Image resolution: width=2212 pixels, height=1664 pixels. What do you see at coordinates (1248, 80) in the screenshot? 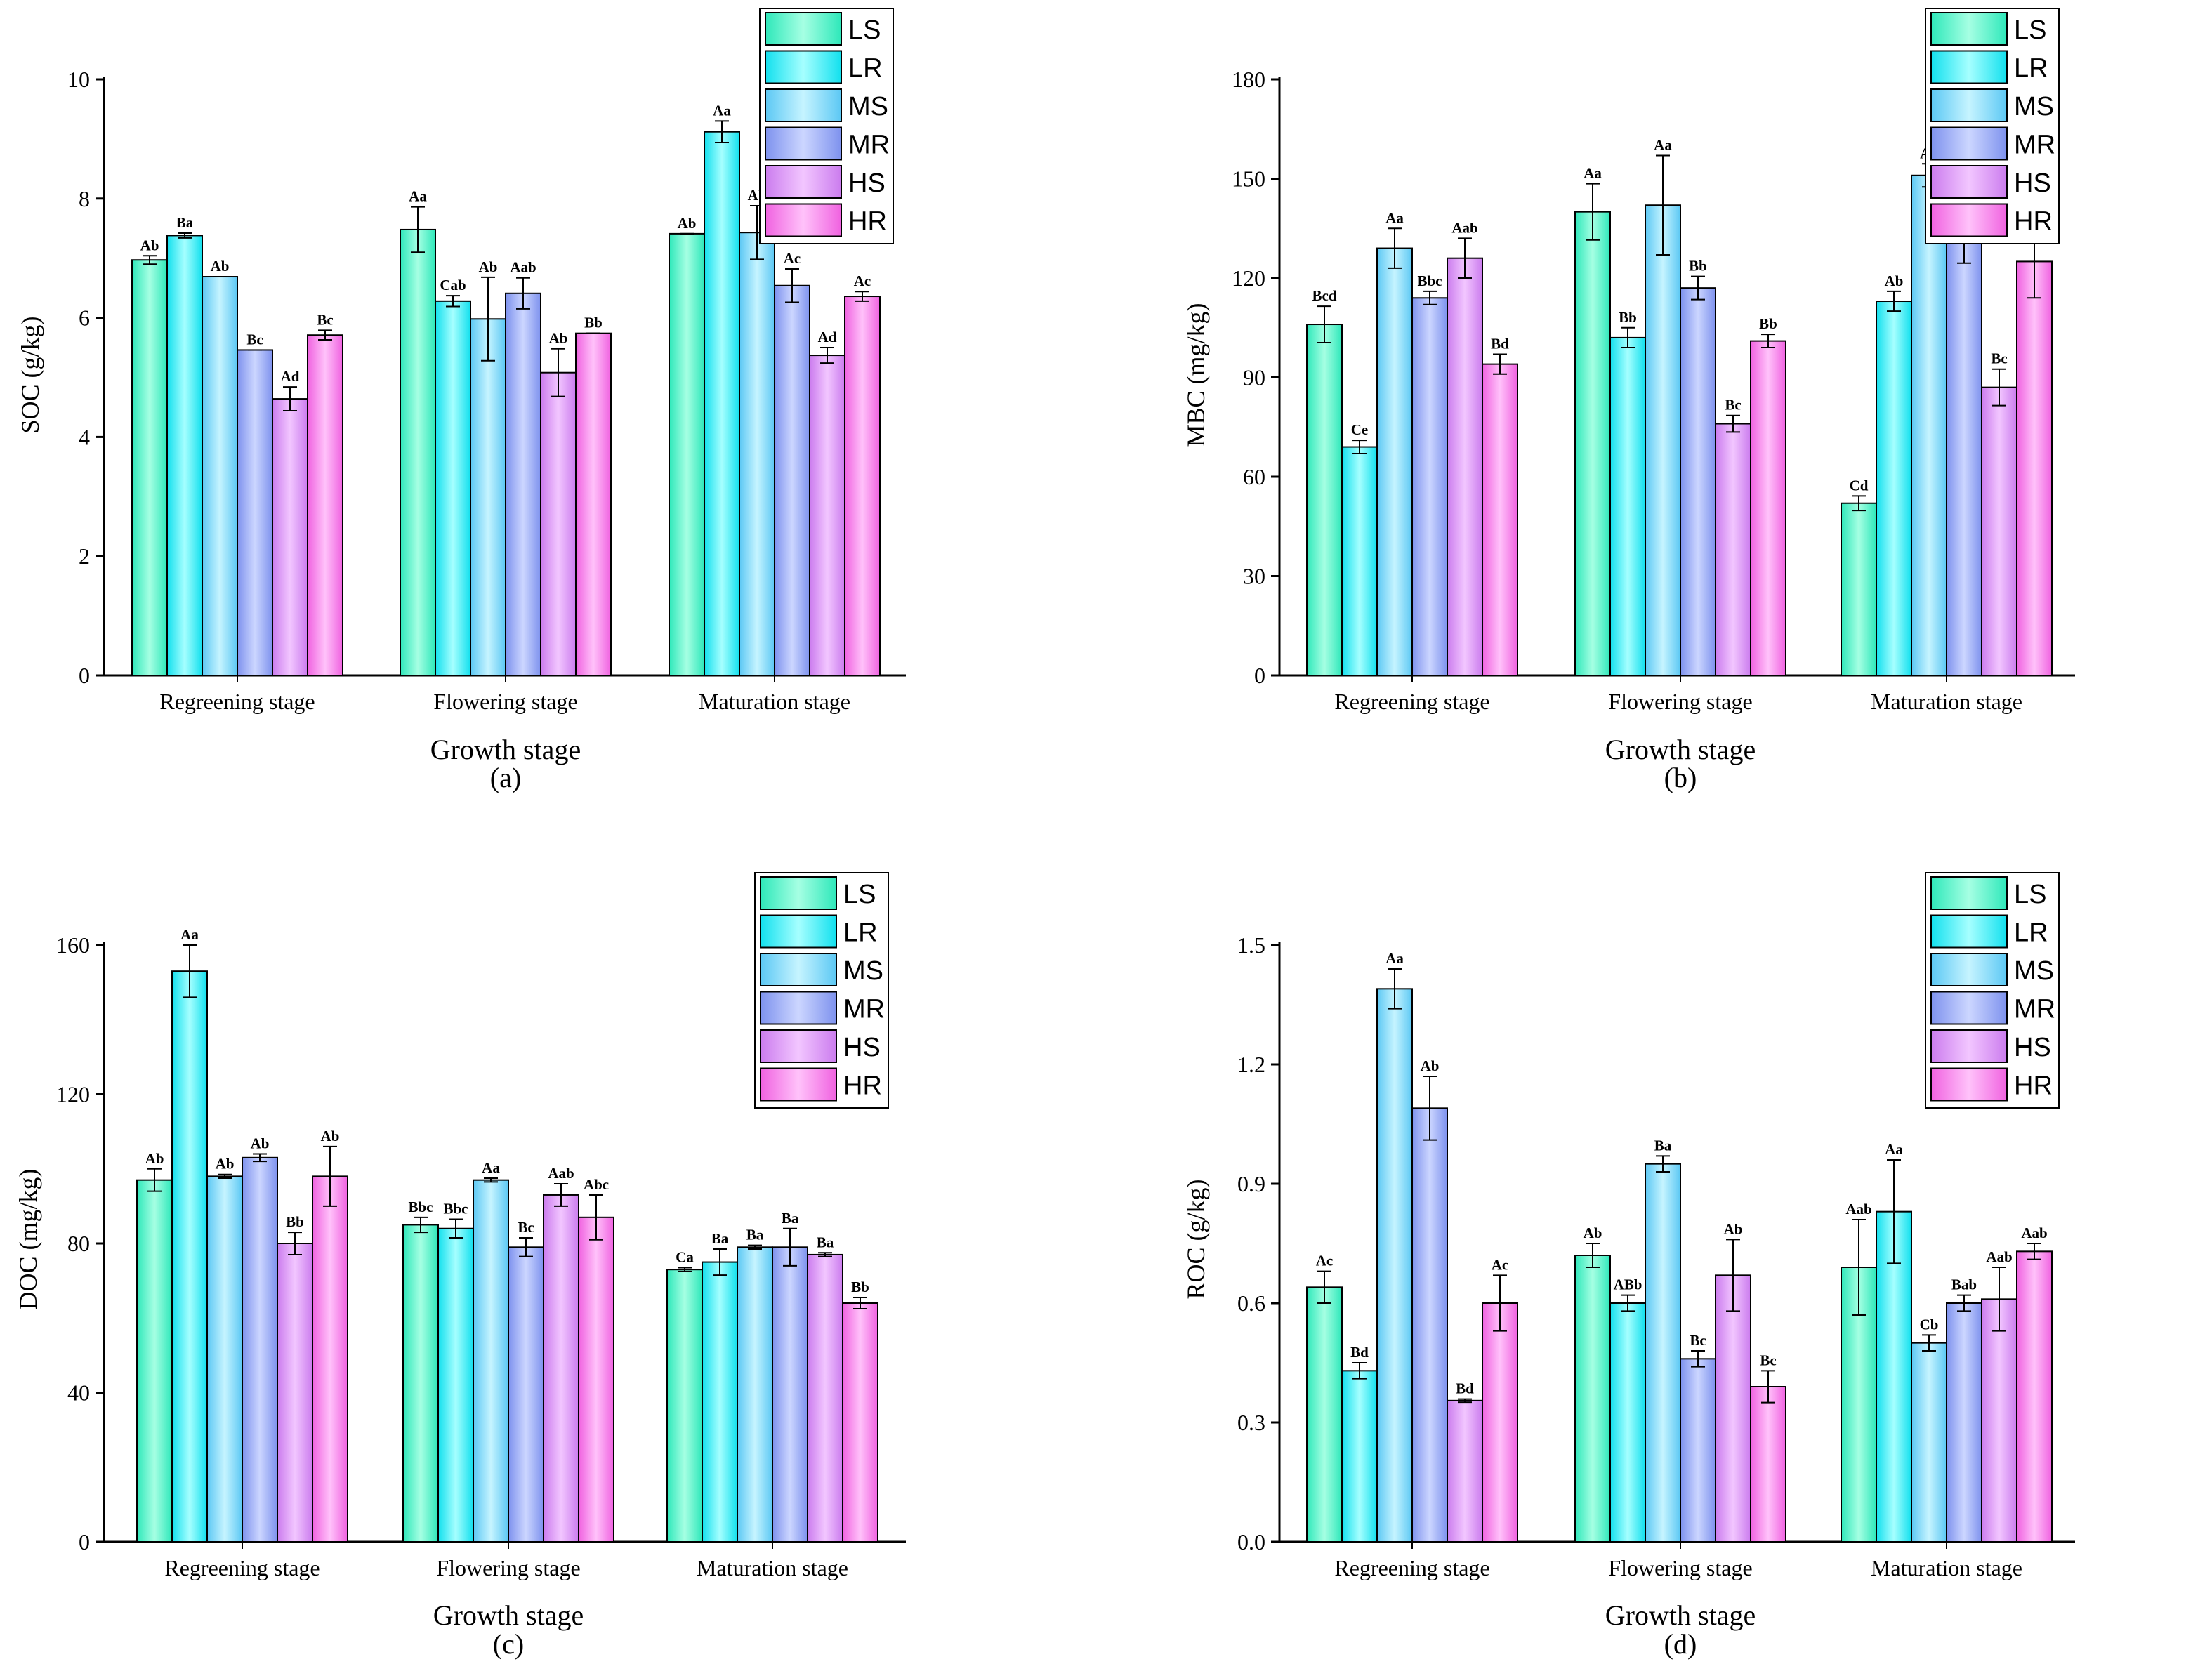
I see `y-tick-label: 180` at bounding box center [1248, 80].